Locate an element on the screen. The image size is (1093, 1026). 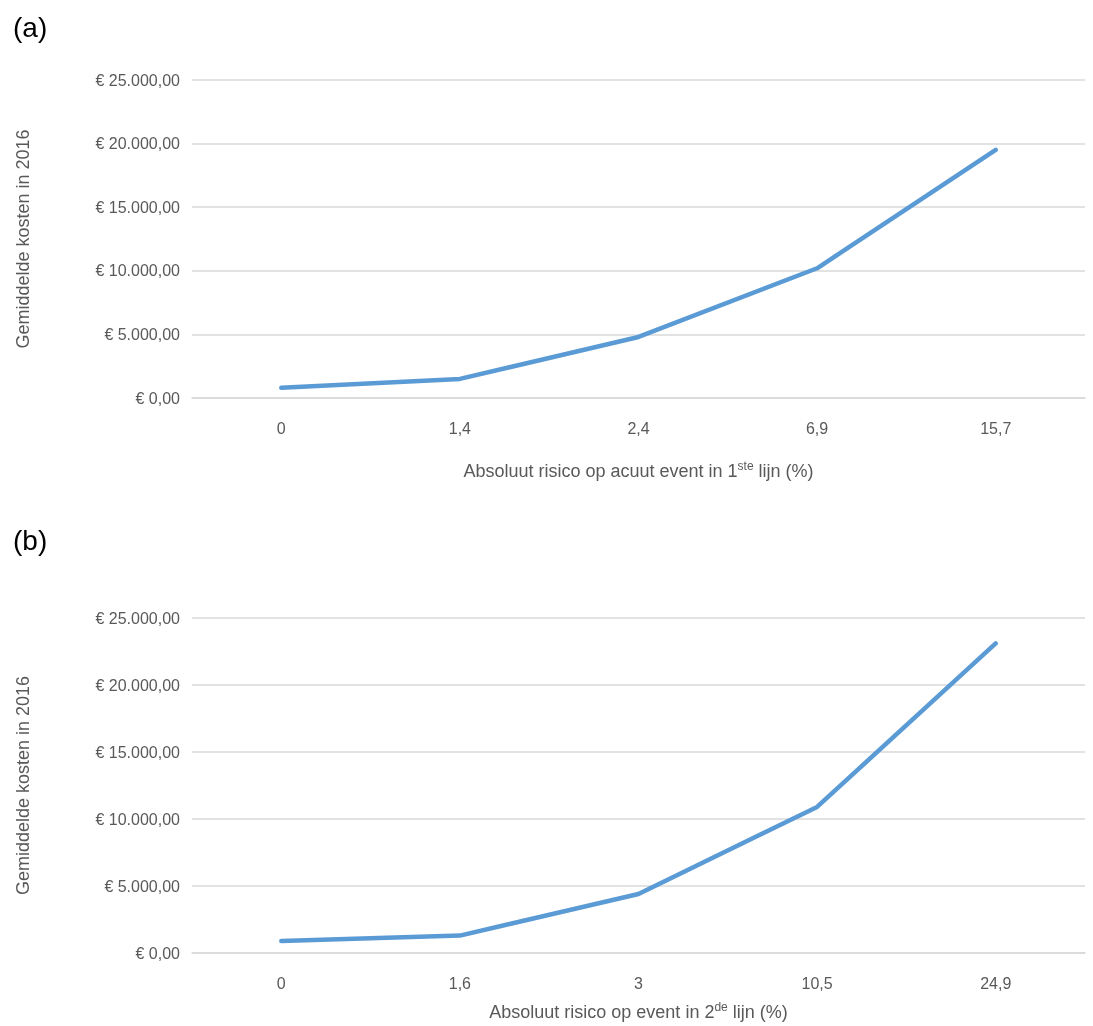
x-tick-label: 3 is located at coordinates (639, 983).